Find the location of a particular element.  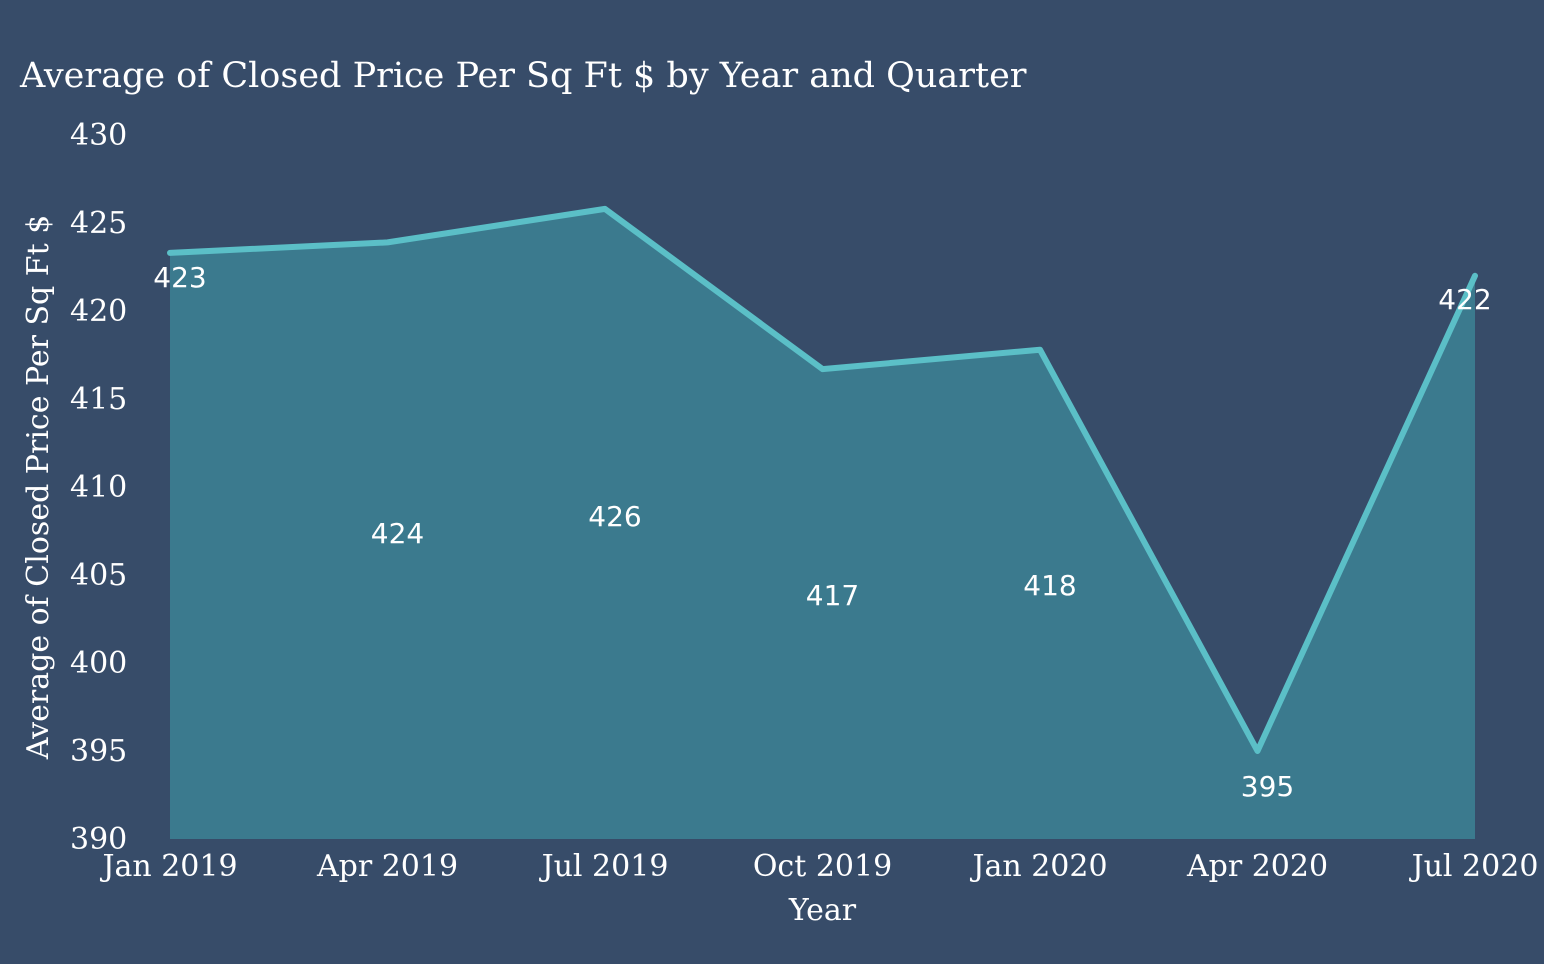

x-tick-label: Jan 2020 is located at coordinates (1038, 866).